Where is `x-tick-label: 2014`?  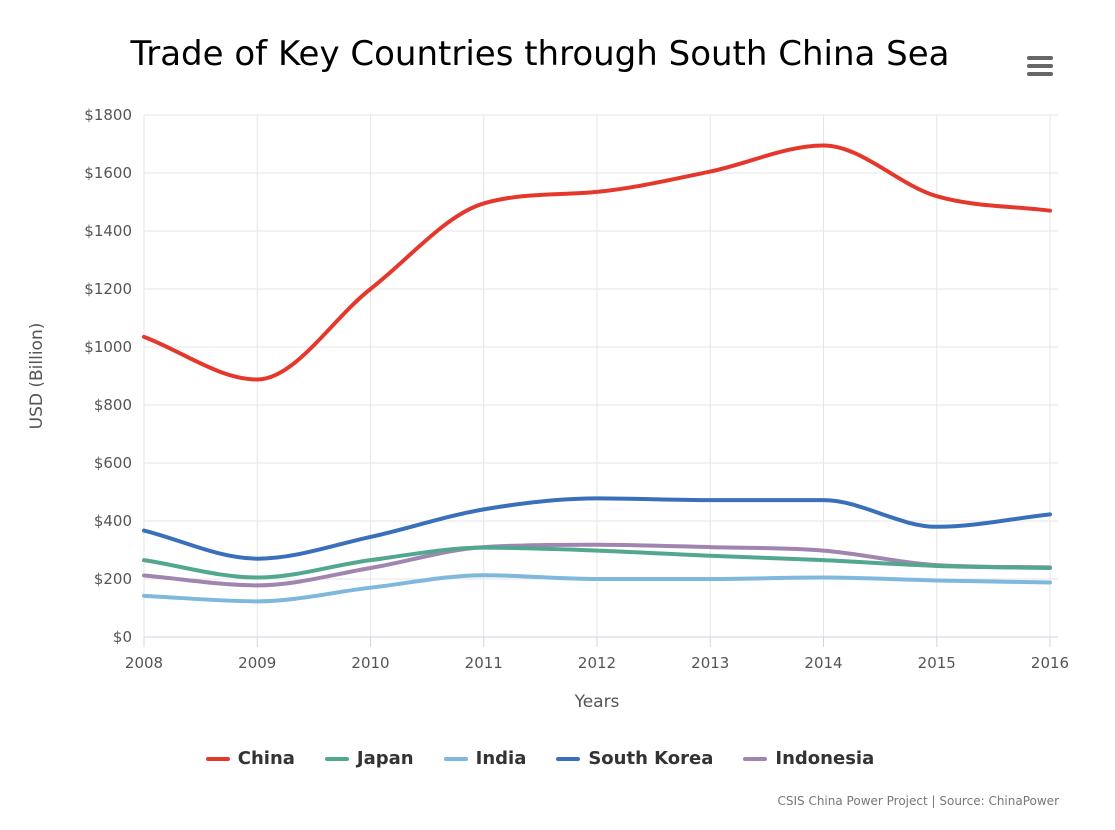 x-tick-label: 2014 is located at coordinates (823, 663).